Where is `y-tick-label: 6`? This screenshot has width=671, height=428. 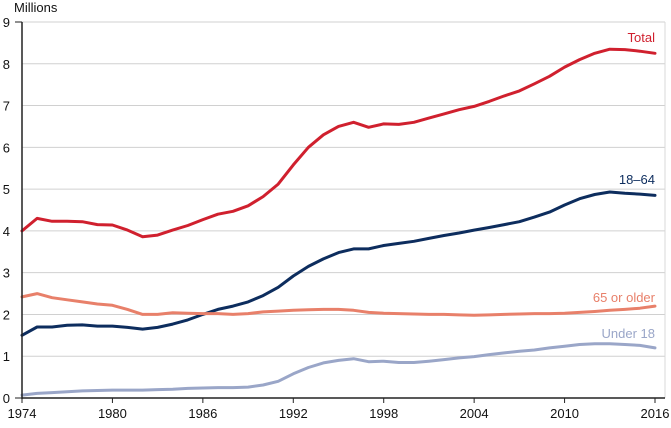
y-tick-label: 6 is located at coordinates (6, 147).